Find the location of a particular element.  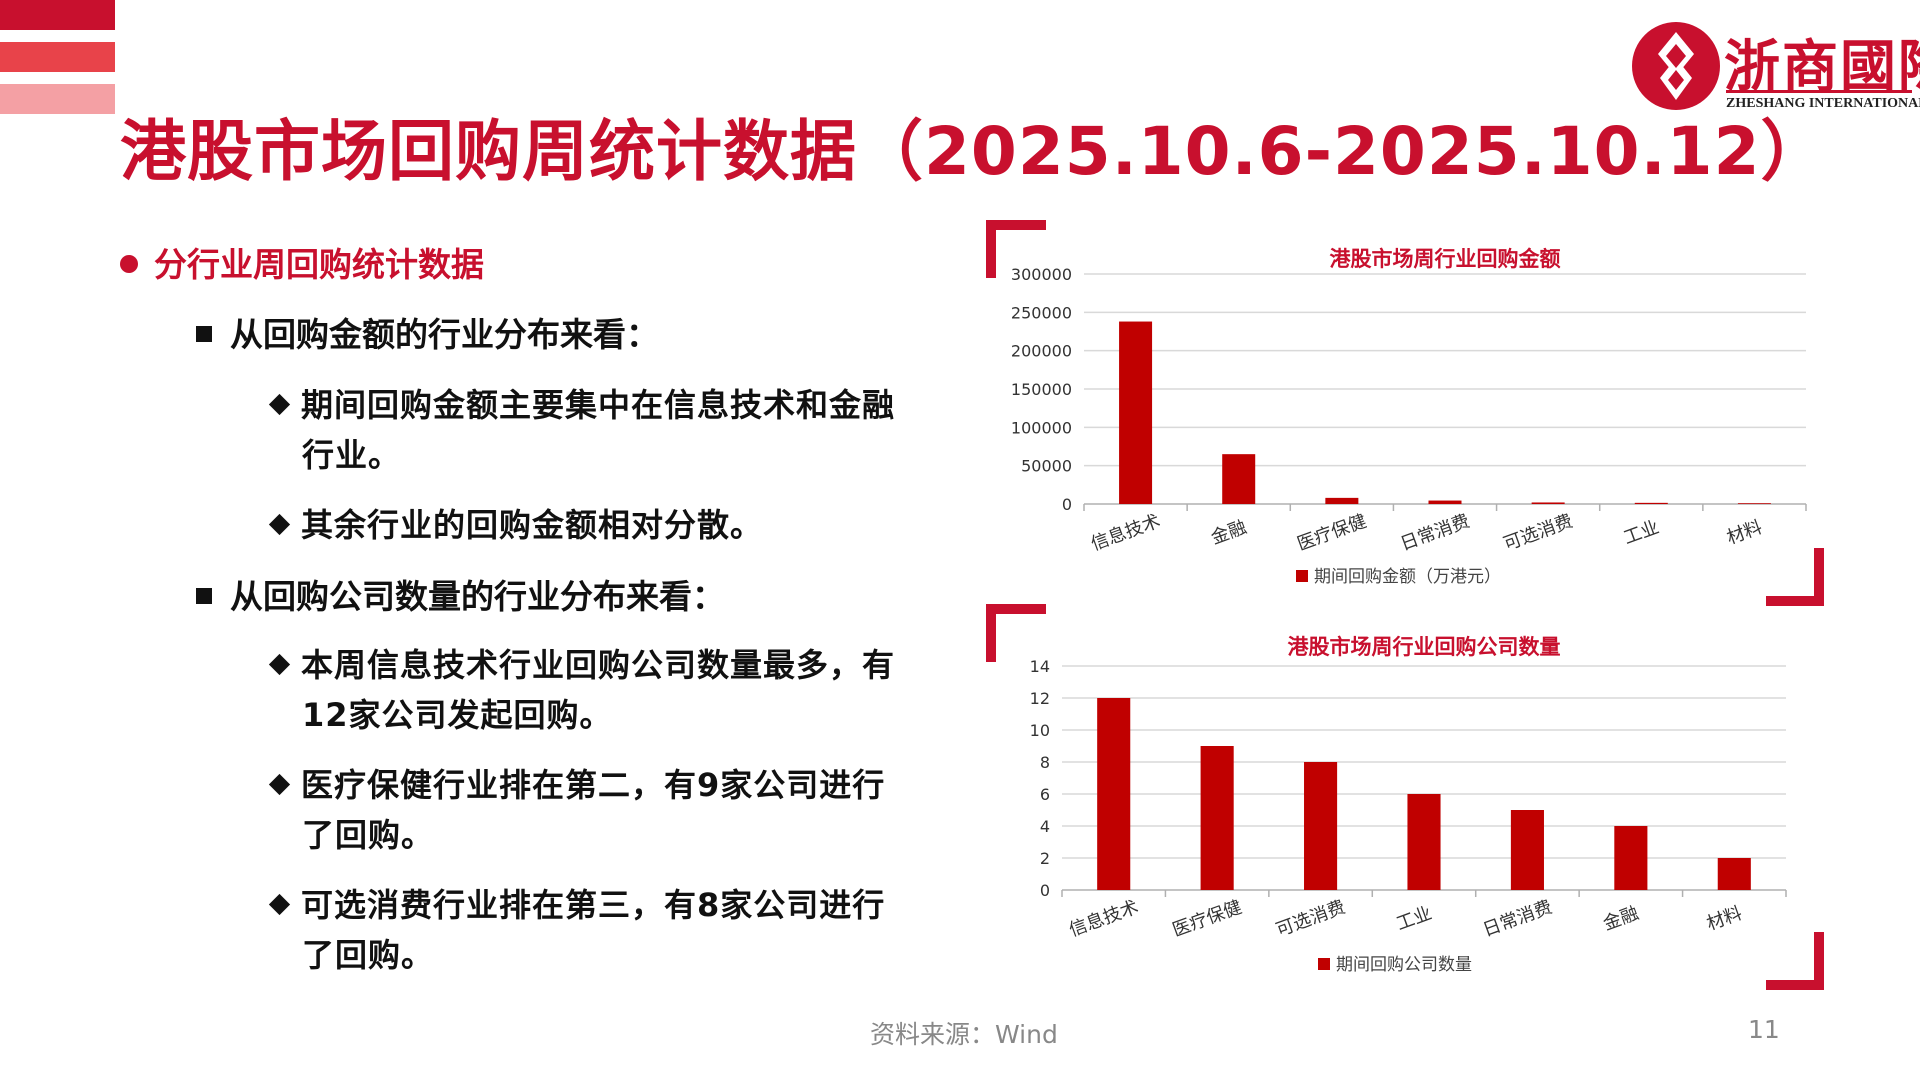

group-heading-count: 从回购公司数量的行业分布来看： is located at coordinates (460, 594).